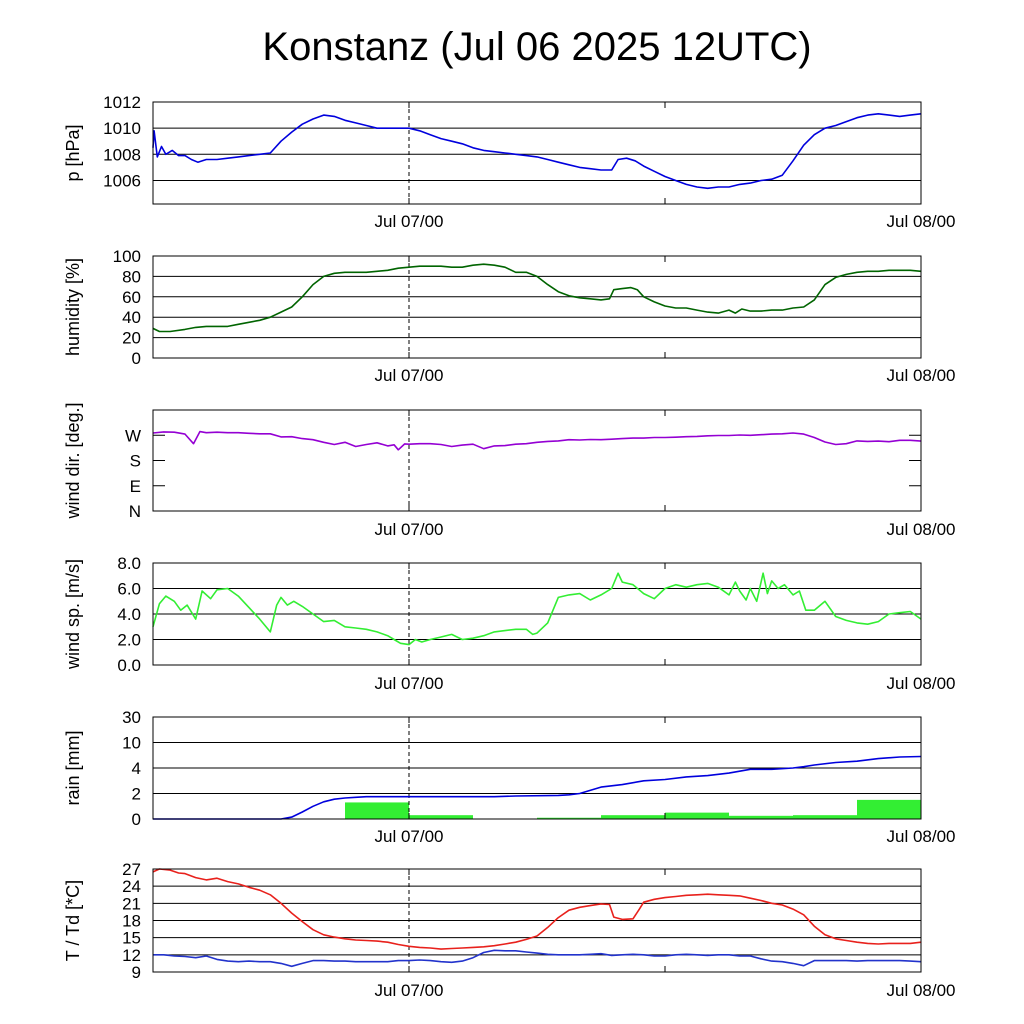 The height and width of the screenshot is (1024, 1024). What do you see at coordinates (122, 128) in the screenshot?
I see `y-tick-label: 1010` at bounding box center [122, 128].